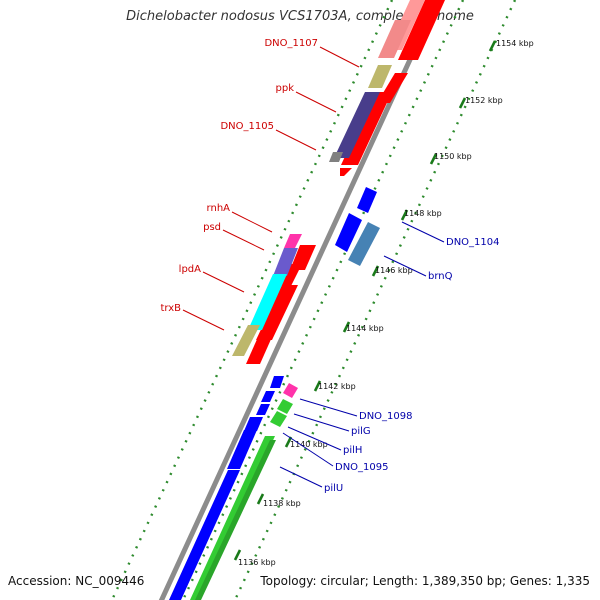  I want to click on gene-label: pilU, so click(333, 488).